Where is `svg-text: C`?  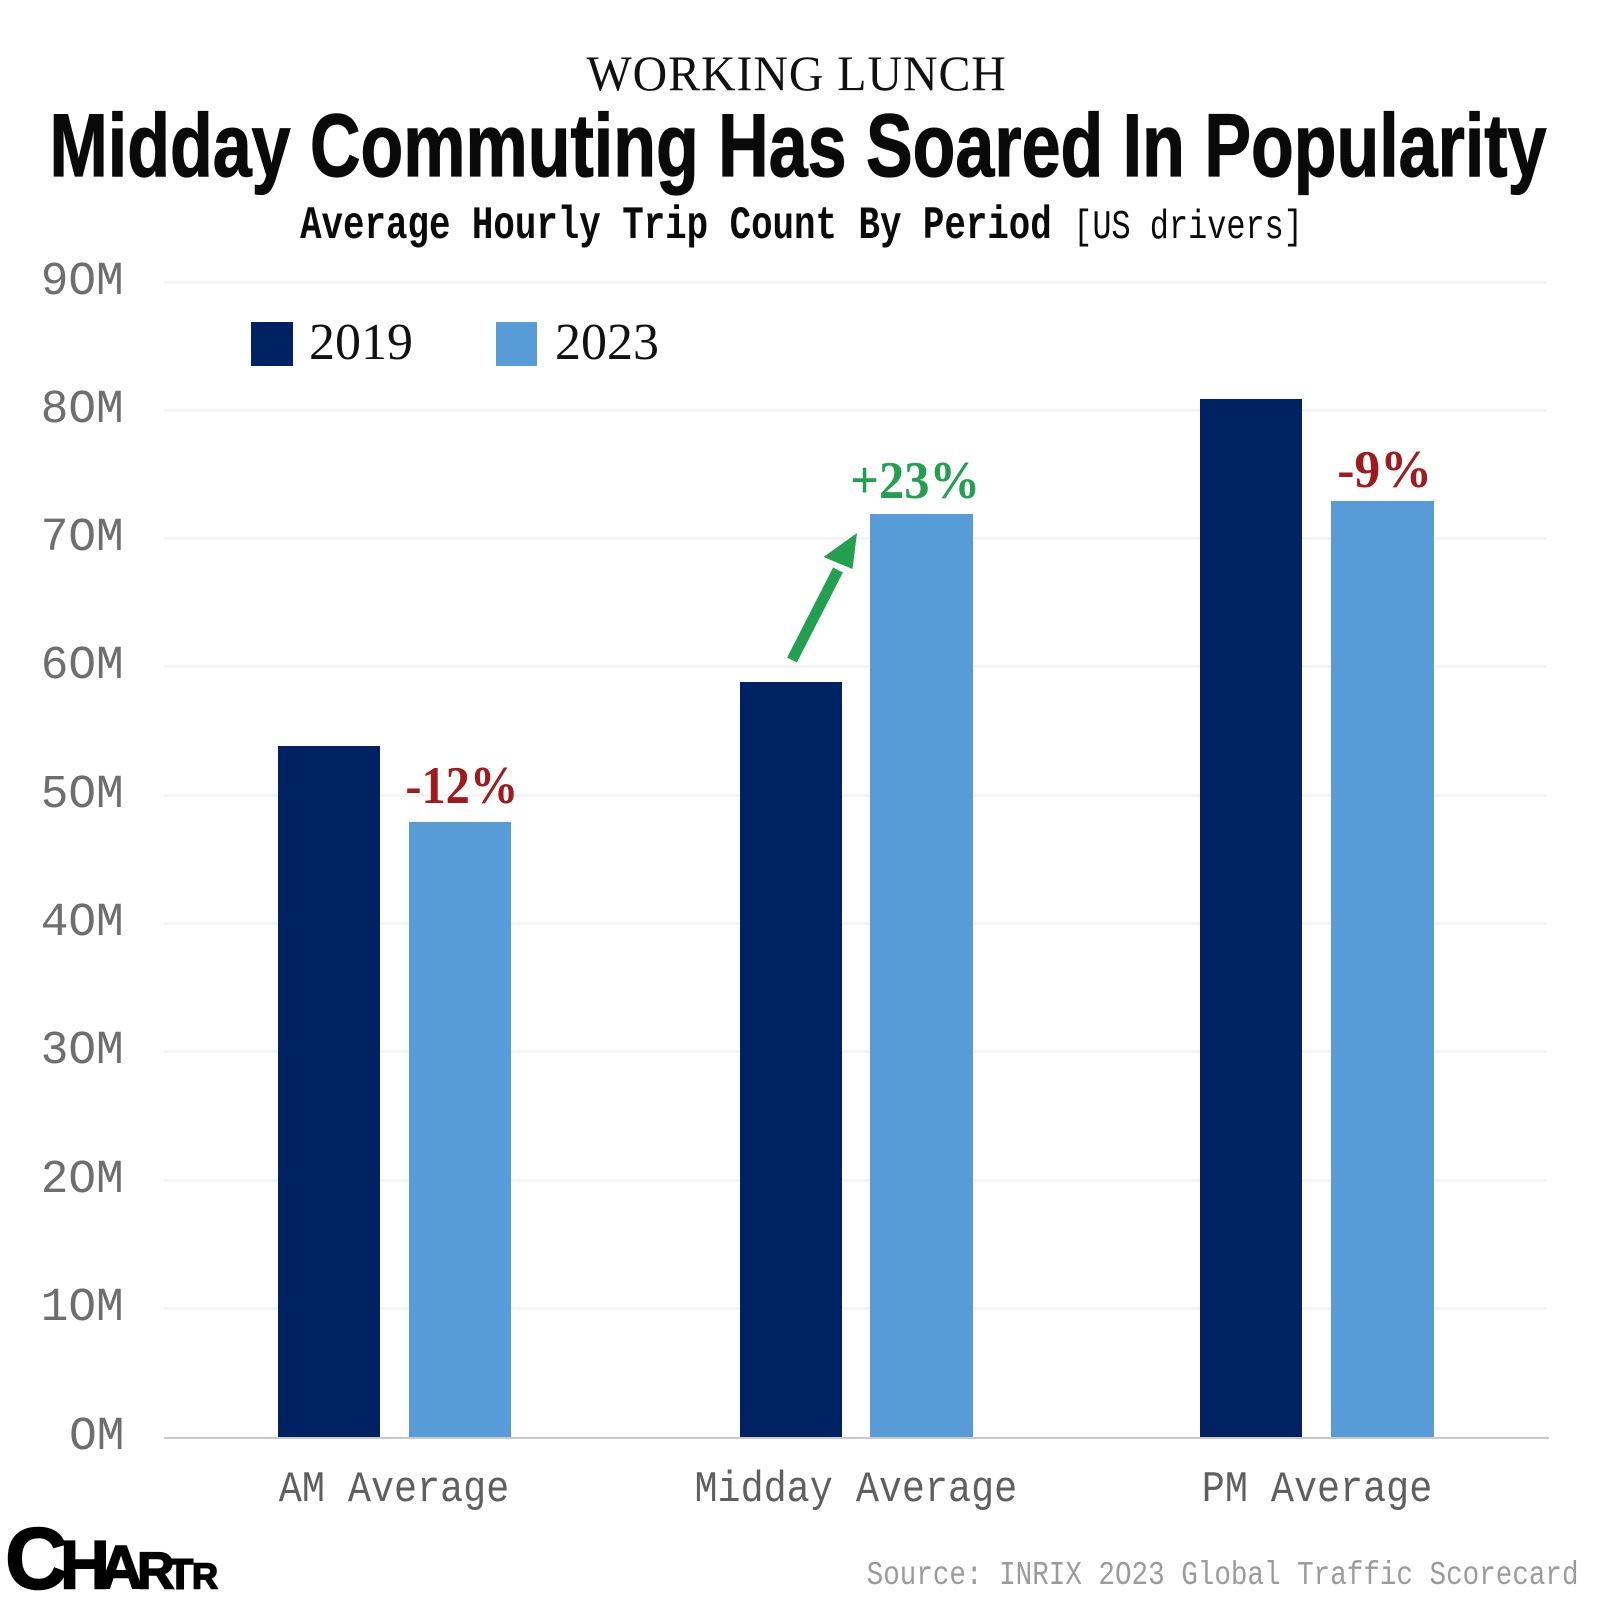 svg-text: C is located at coordinates (36, 1555).